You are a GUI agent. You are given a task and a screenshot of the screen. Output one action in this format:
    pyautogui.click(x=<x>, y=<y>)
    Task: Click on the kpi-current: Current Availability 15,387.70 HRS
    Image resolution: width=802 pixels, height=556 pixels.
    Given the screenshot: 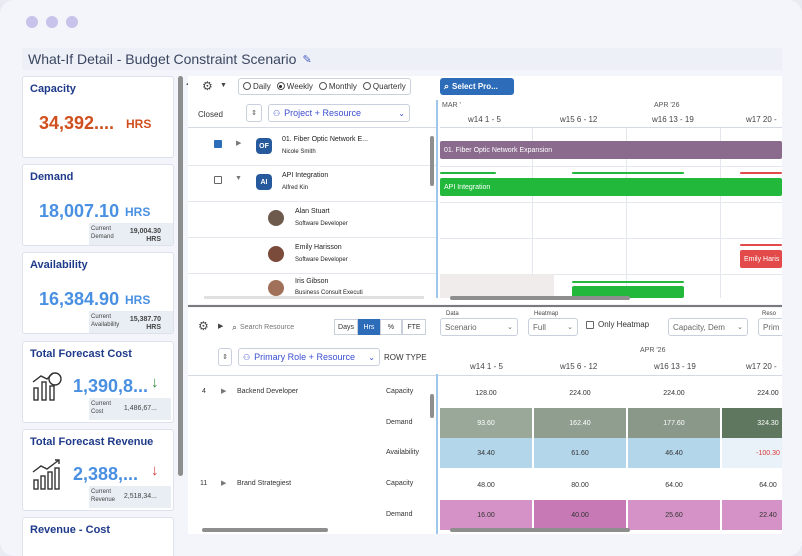 What is the action you would take?
    pyautogui.click(x=131, y=322)
    